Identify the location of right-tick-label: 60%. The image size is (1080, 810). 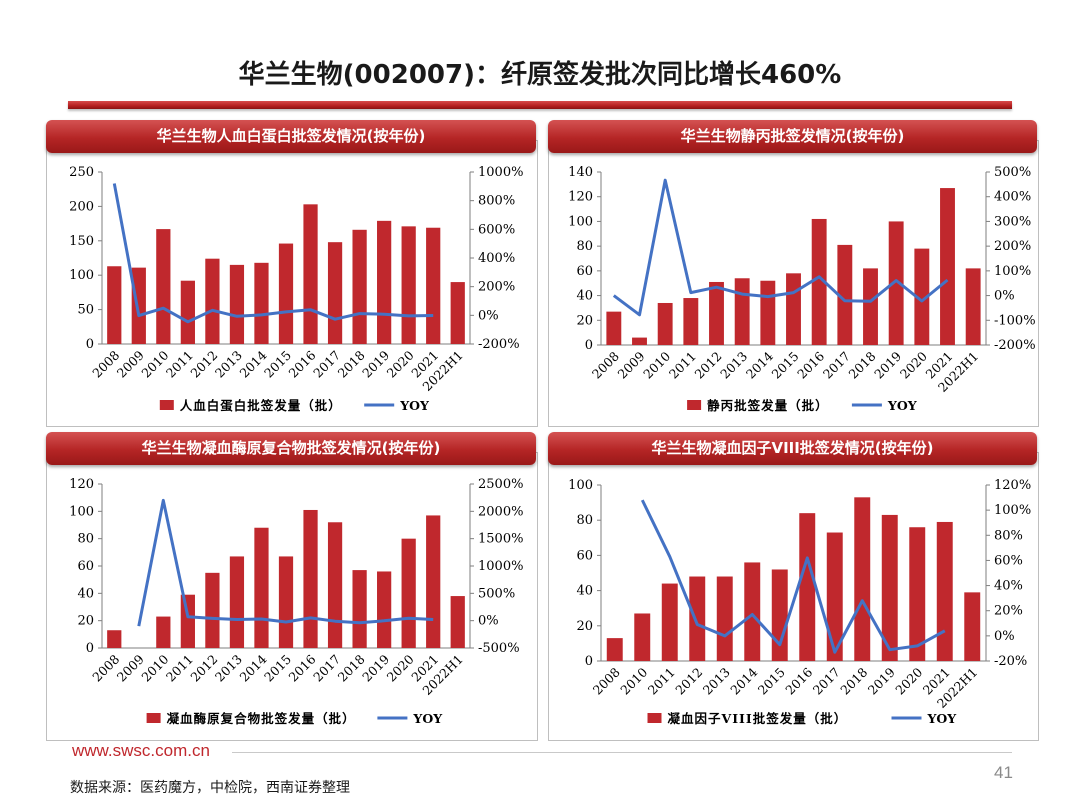
(1008, 560).